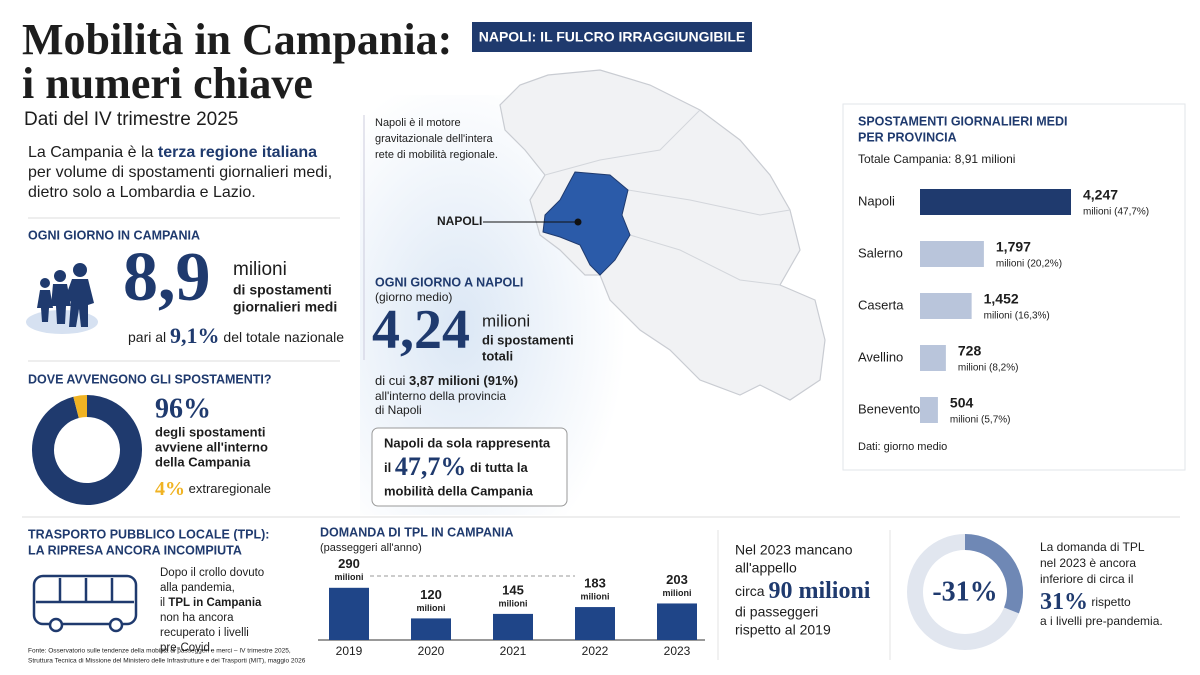 This screenshot has width=1200, height=675. What do you see at coordinates (210, 431) in the screenshot?
I see `donut-description: degli spostamenti` at bounding box center [210, 431].